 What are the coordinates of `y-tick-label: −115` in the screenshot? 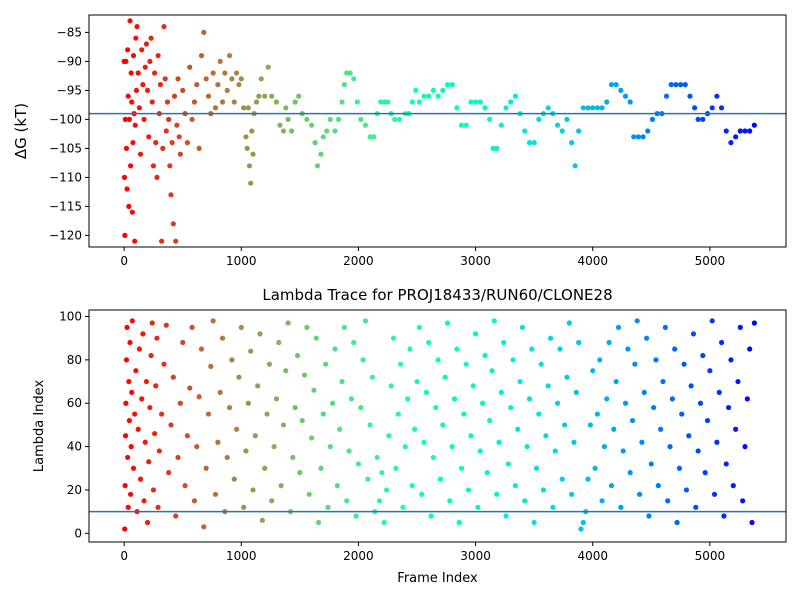 It's located at (65, 206).